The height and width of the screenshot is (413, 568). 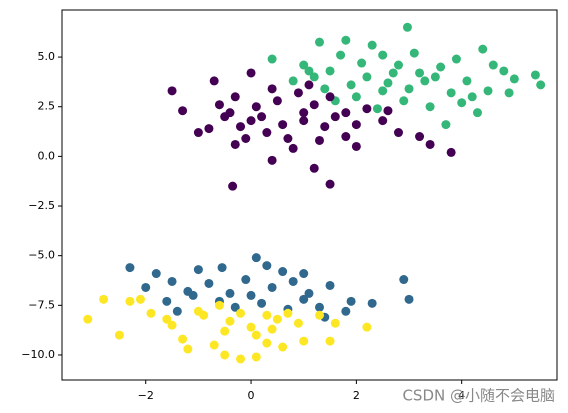 I want to click on x-tick-label: −2, so click(x=146, y=395).